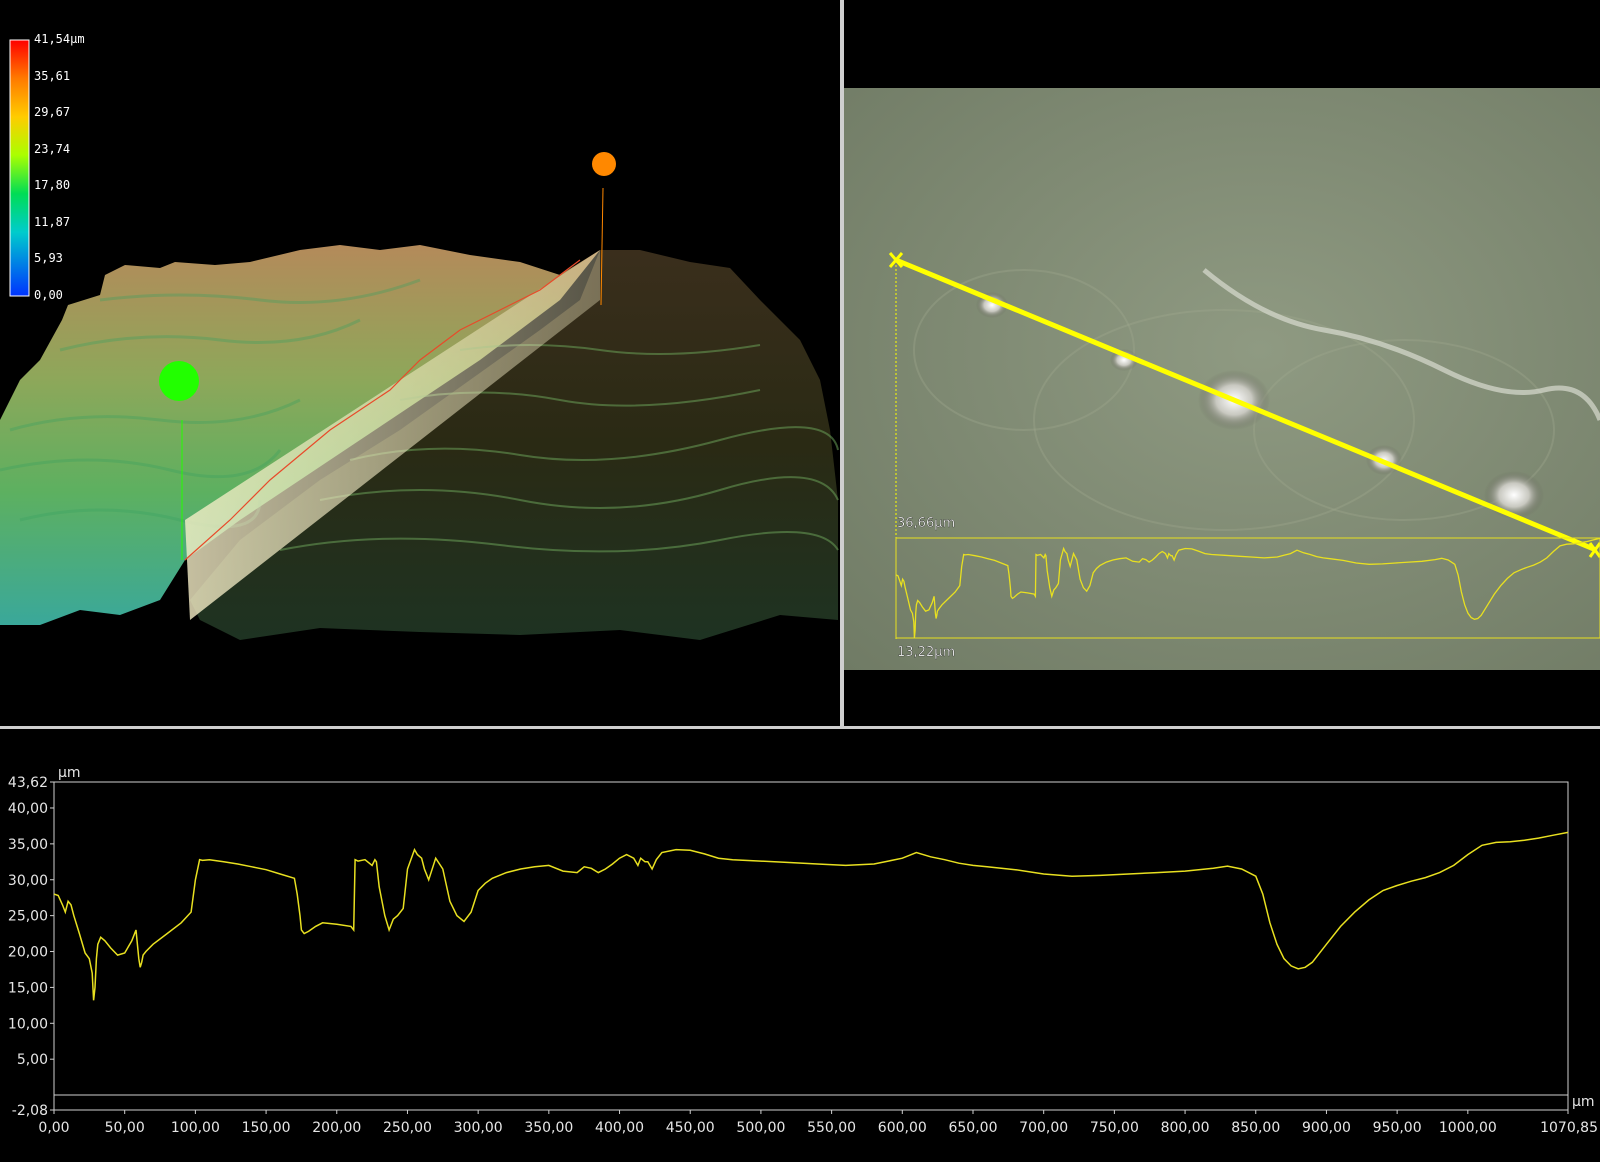 Image resolution: width=1600 pixels, height=1162 pixels. What do you see at coordinates (52, 222) in the screenshot?
I see `legend-label: 11,87` at bounding box center [52, 222].